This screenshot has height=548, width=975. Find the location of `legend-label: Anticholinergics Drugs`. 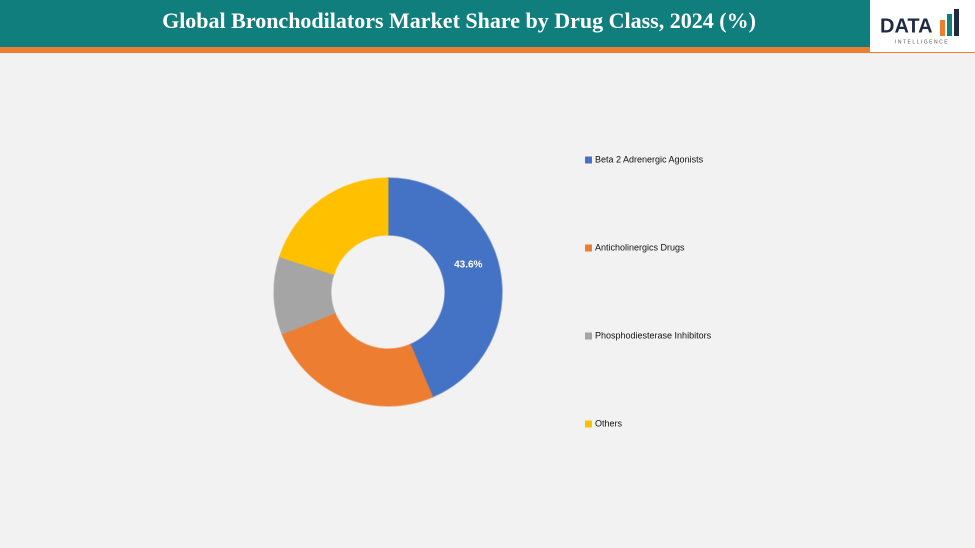

legend-label: Anticholinergics Drugs is located at coordinates (640, 247).